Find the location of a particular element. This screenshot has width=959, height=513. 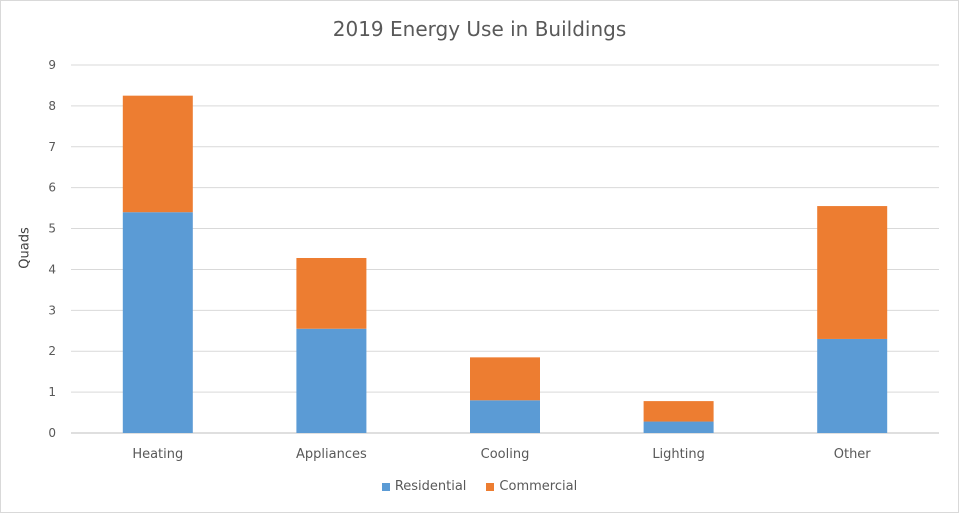

bar-commercial-heating is located at coordinates (157, 154).